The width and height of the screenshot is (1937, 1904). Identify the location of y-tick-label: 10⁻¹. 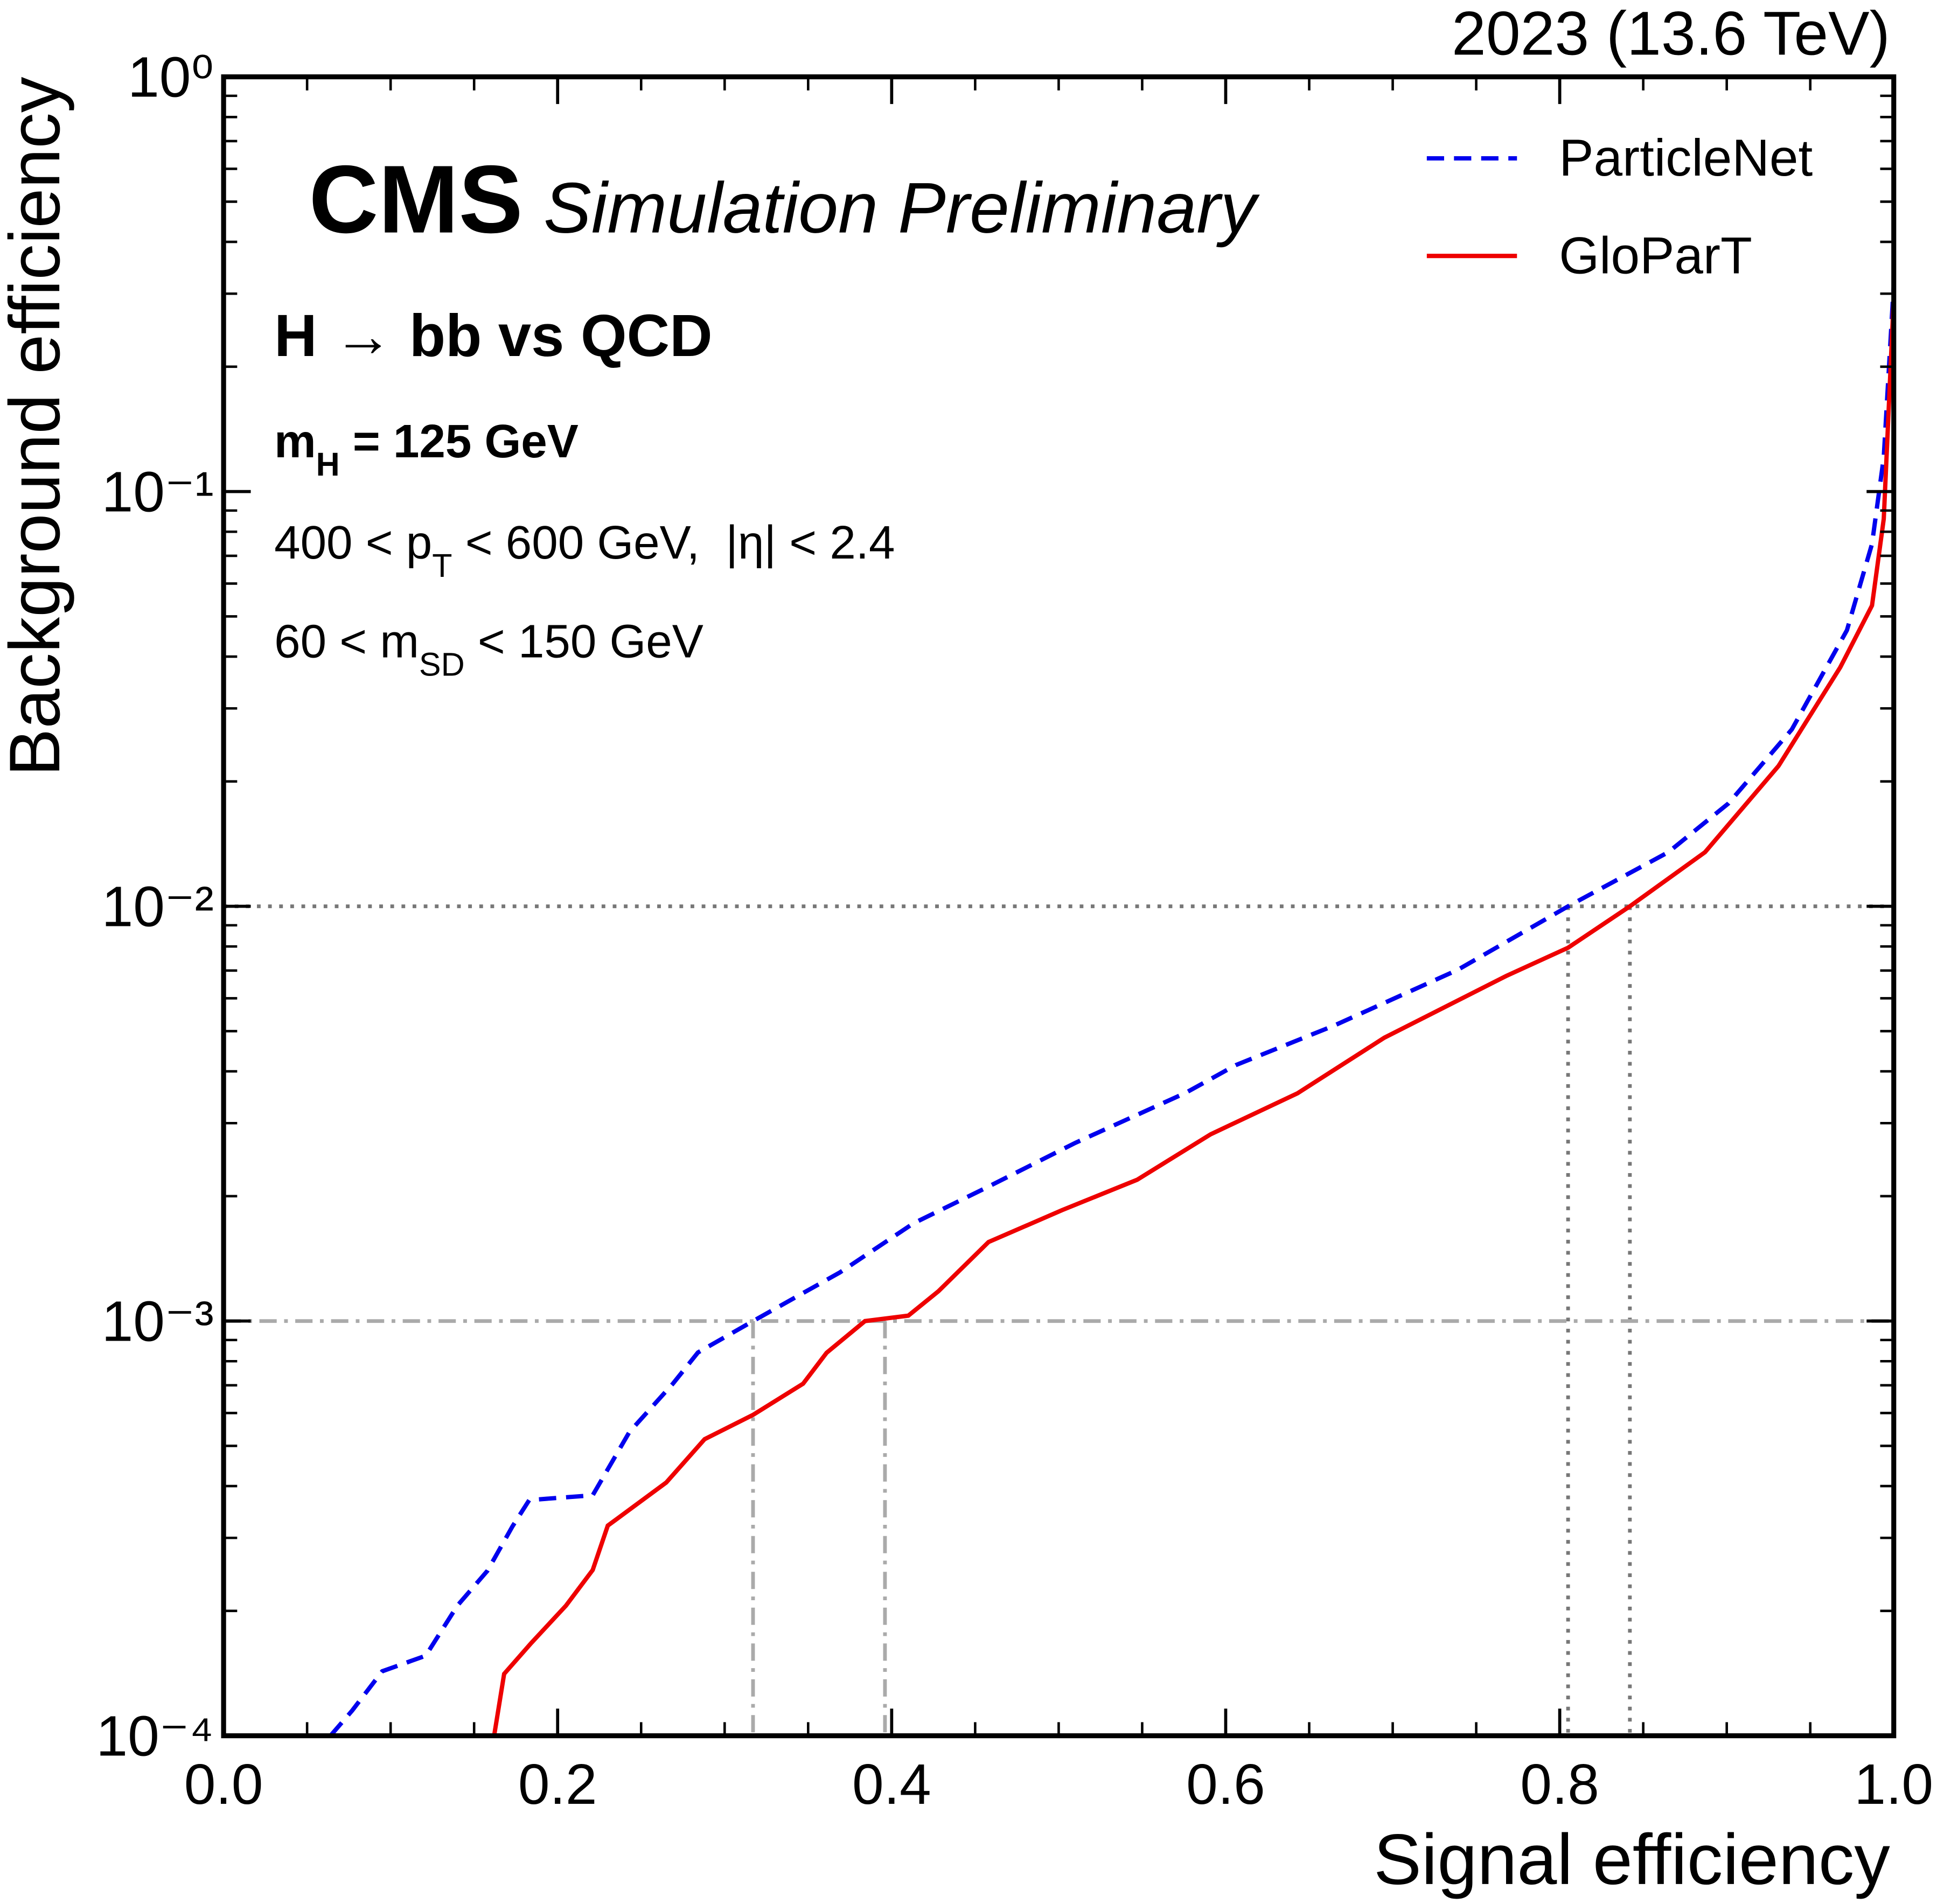
(158, 493).